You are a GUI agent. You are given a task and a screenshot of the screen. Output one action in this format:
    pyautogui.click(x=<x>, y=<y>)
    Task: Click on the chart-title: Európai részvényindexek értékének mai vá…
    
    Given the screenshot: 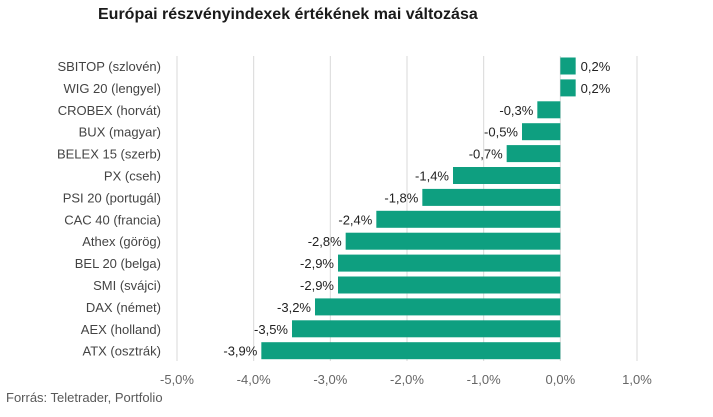 What is the action you would take?
    pyautogui.click(x=288, y=14)
    